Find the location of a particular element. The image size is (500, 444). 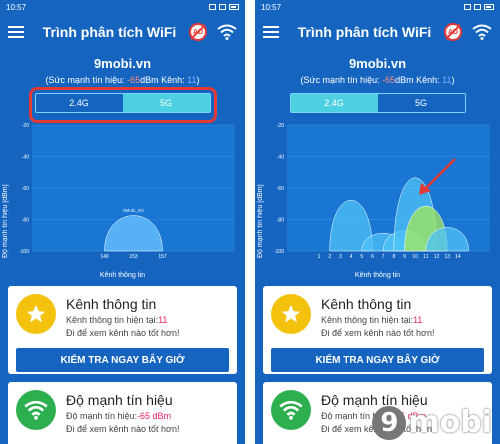

x-tick-label: 12 is located at coordinates (437, 257).